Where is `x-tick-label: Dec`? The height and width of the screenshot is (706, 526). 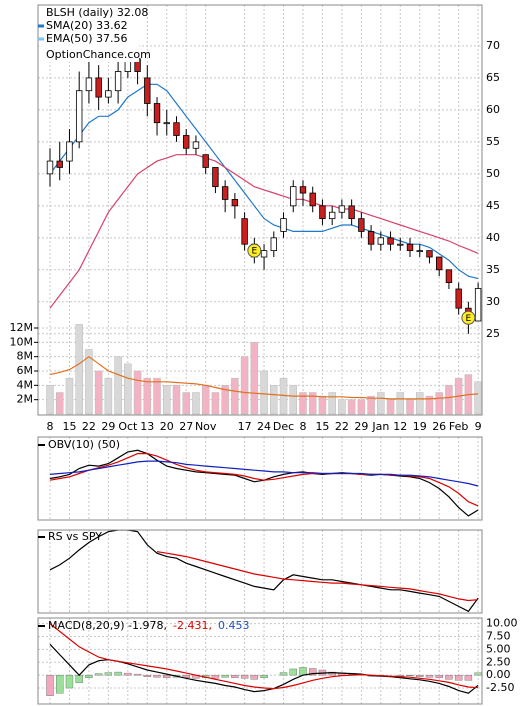
x-tick-label: Dec is located at coordinates (283, 426).